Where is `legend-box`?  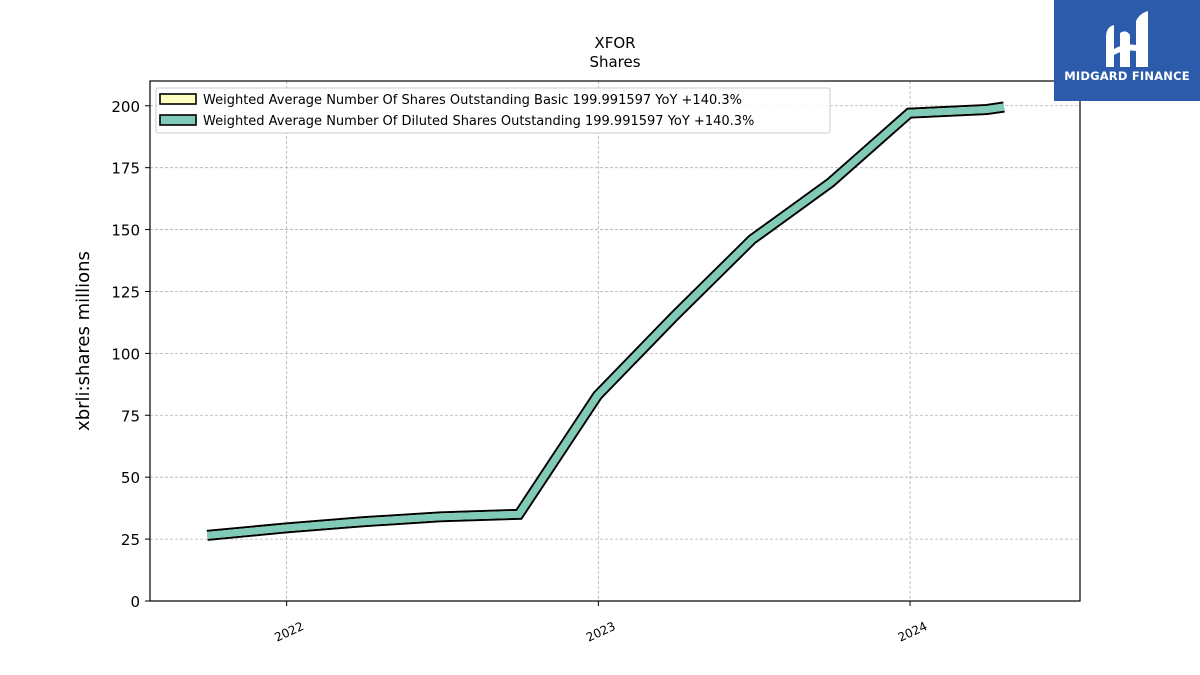 legend-box is located at coordinates (493, 110).